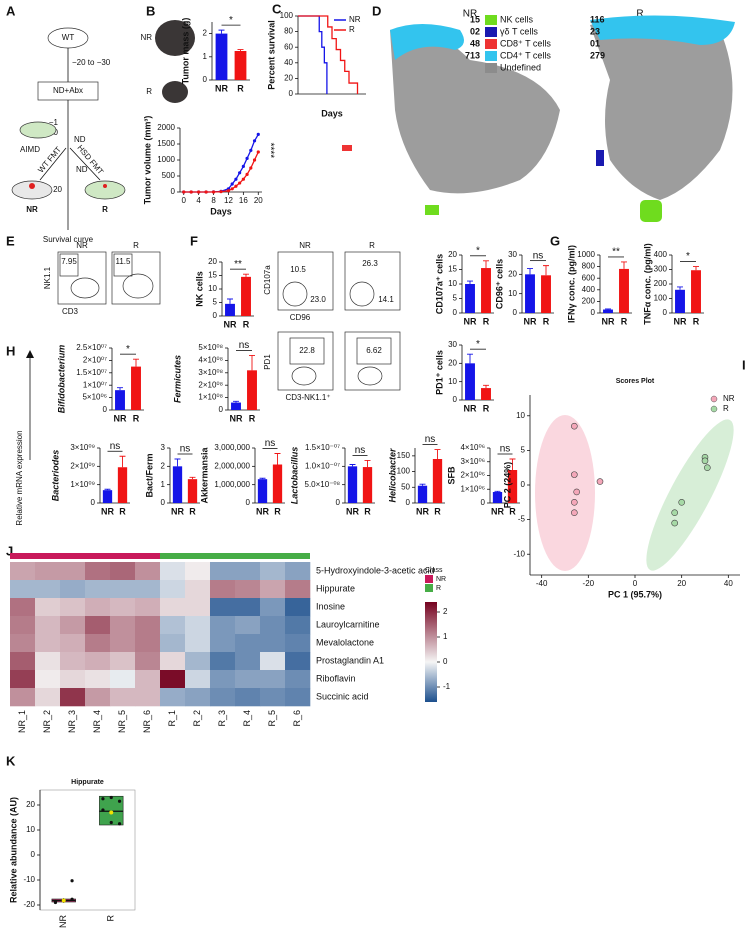 Image resolution: width=756 pixels, height=933 pixels. Describe the element at coordinates (445, 611) in the screenshot. I see `colorbar-tick-label: 2` at that location.